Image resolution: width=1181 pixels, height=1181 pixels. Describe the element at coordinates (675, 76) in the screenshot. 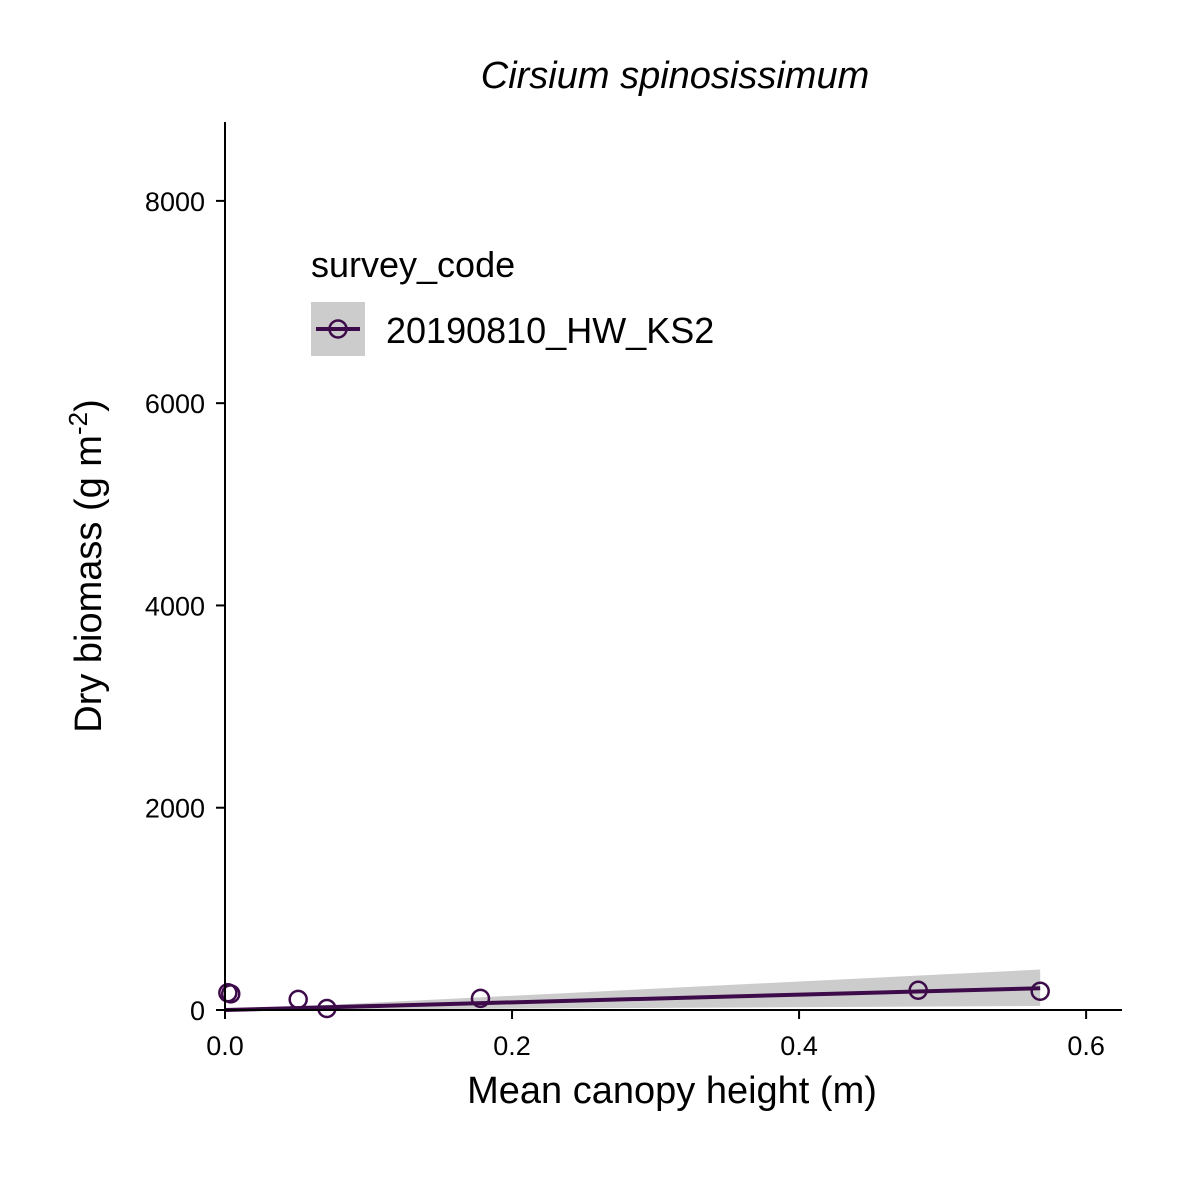

I see `chart-title: Cirsium spinosissimum` at that location.